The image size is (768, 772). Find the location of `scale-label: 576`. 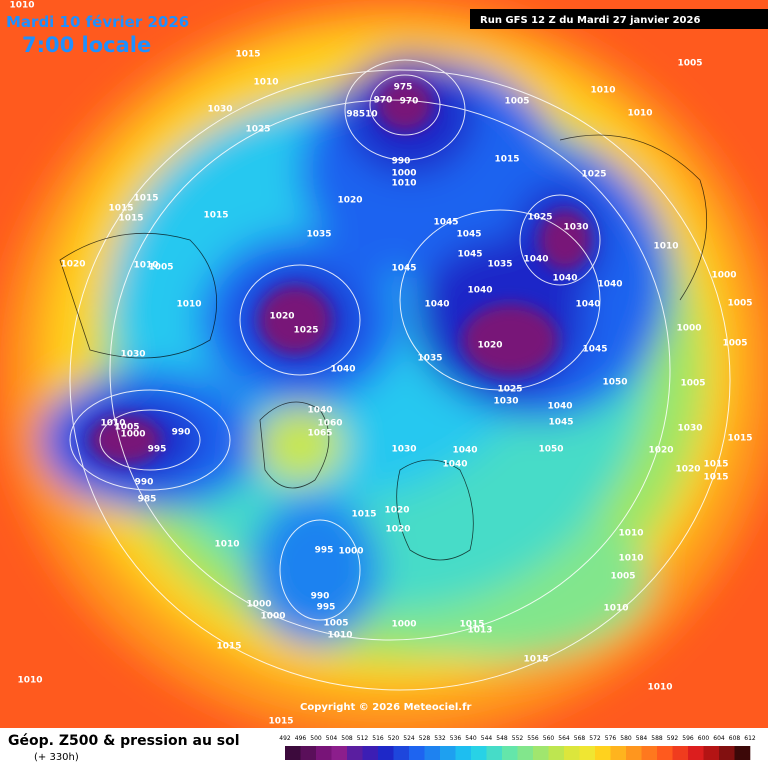

scale-label: 576 is located at coordinates (611, 738).